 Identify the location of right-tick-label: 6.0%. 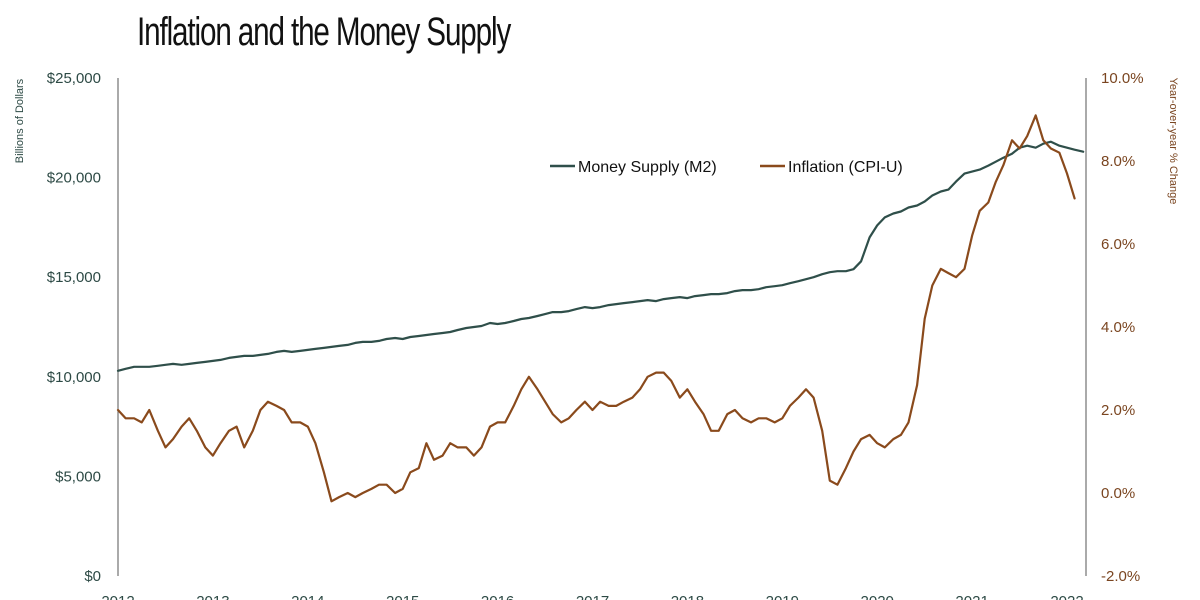
(1118, 244).